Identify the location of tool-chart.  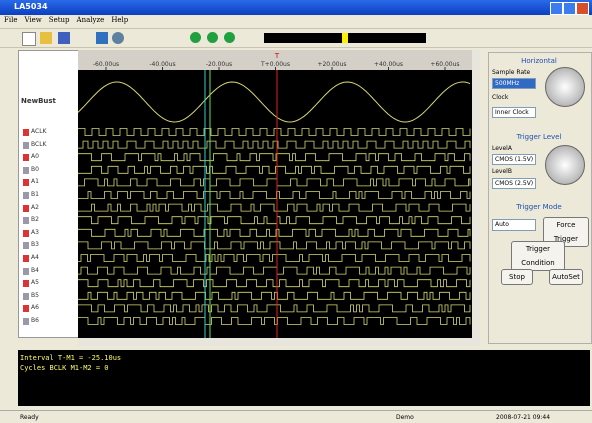
(102, 38).